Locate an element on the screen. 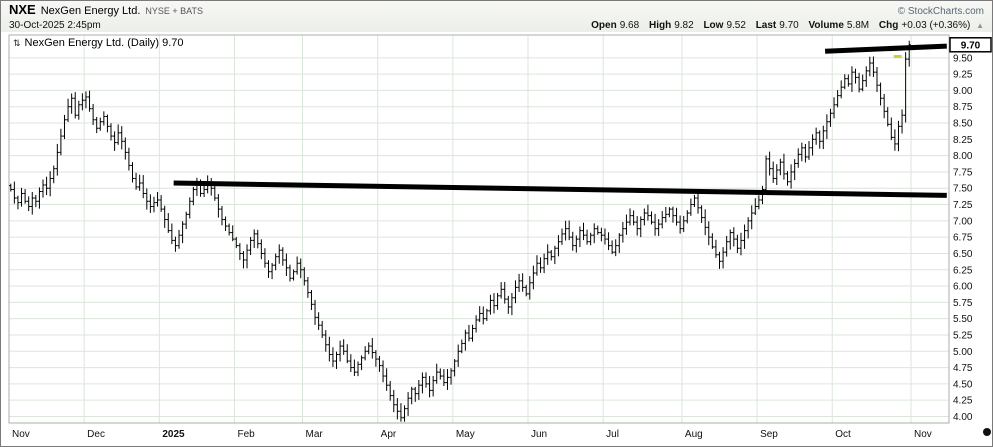 Image resolution: width=993 pixels, height=447 pixels. y-axis-label: 6.75 is located at coordinates (963, 238).